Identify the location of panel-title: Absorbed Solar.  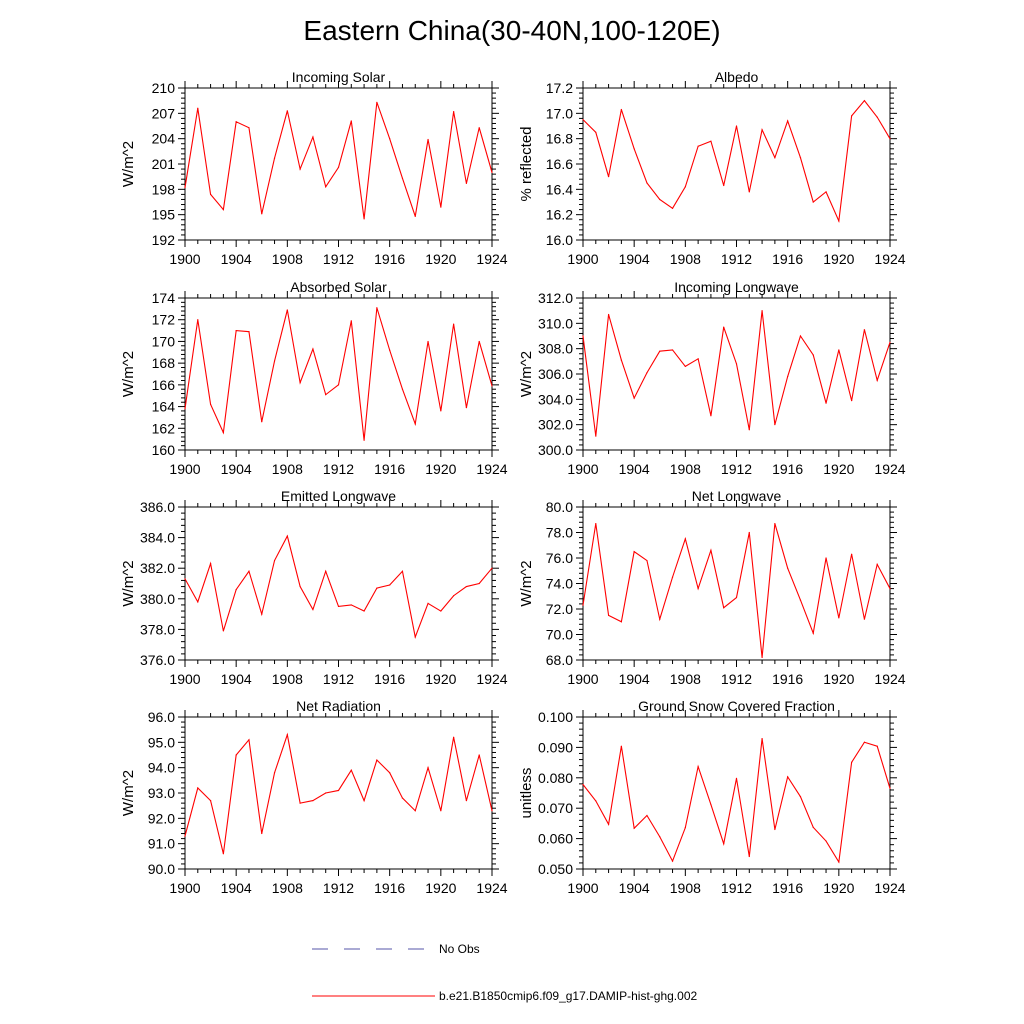
(338, 287).